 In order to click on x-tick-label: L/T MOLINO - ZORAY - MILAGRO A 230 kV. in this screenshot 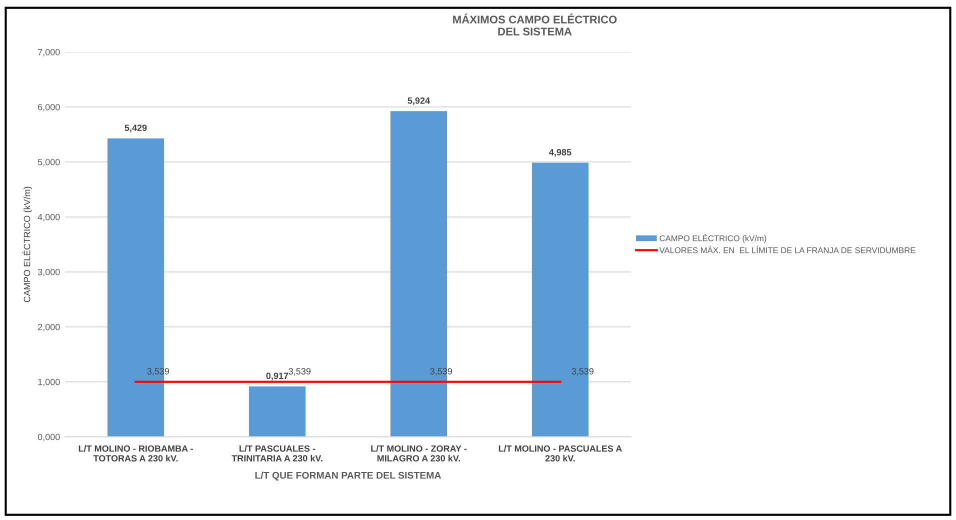, I will do `click(419, 453)`.